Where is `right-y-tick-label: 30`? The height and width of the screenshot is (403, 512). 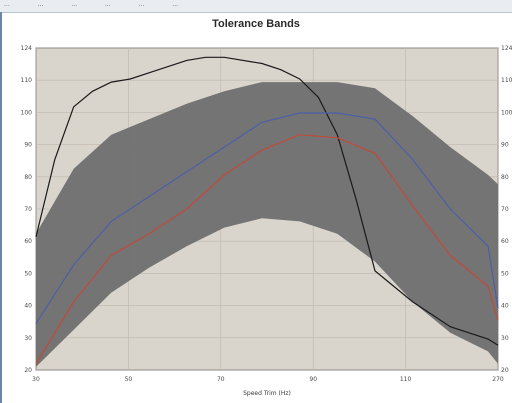
right-y-tick-label: 30 is located at coordinates (505, 338).